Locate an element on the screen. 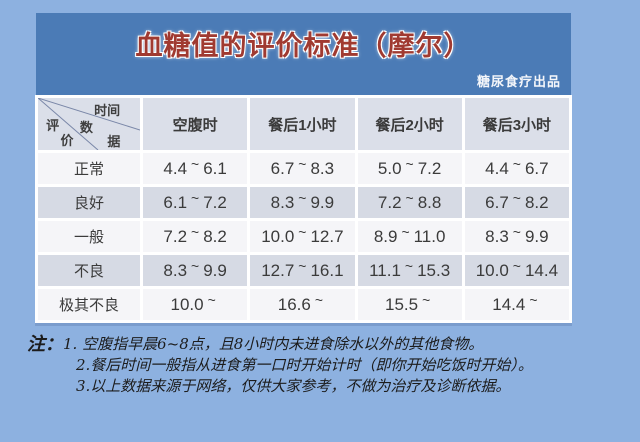  column-header-2h: 餐后2小时 is located at coordinates (409, 124).